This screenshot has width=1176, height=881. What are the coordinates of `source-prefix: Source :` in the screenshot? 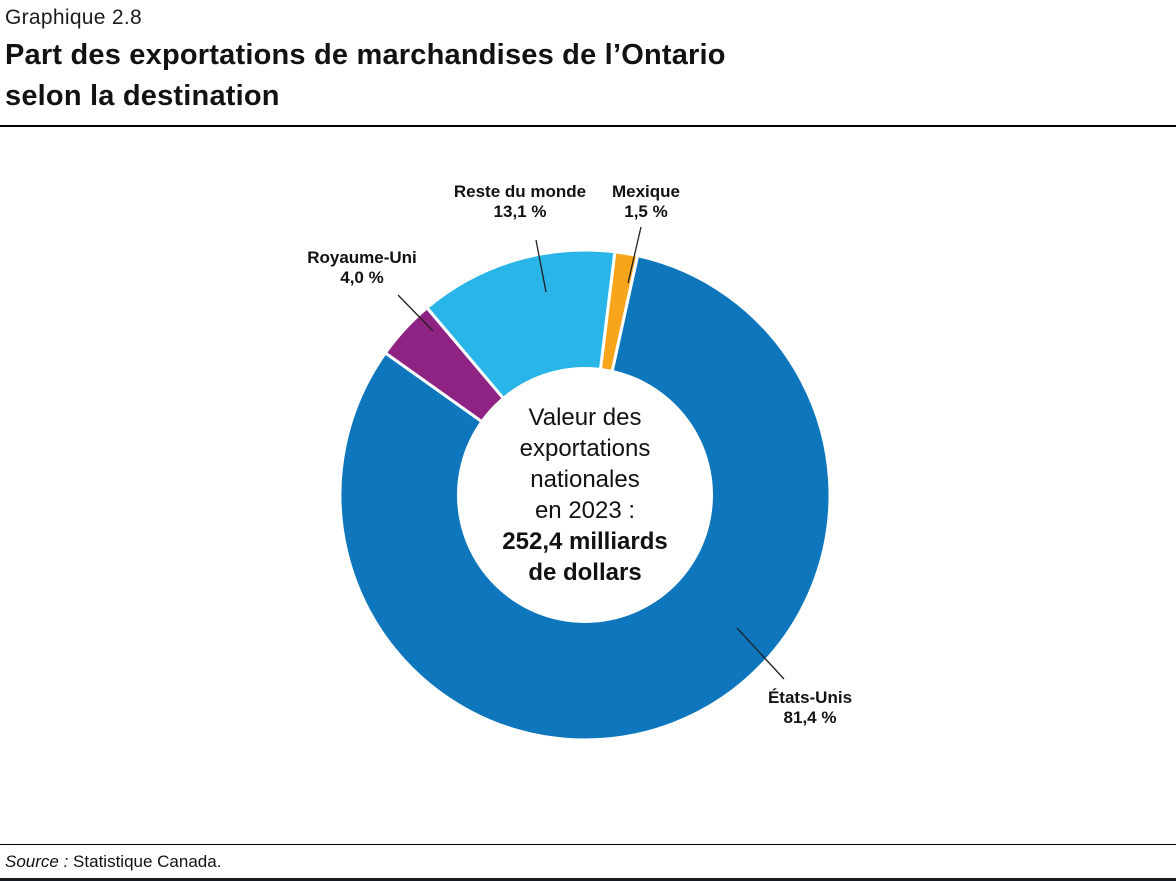 It's located at (37, 861).